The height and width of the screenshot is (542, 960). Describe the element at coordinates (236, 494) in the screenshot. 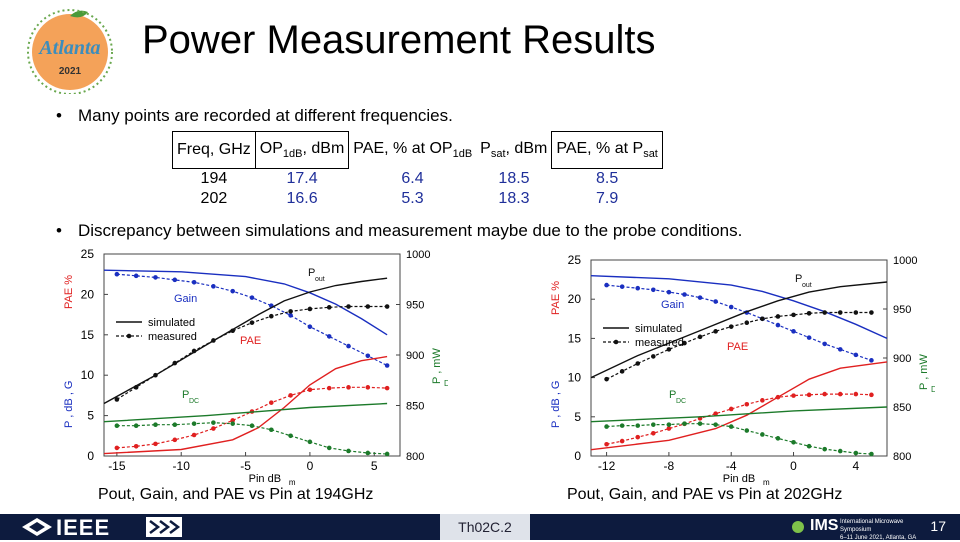

I see `chart-caption-194ghz: Pout, Gain, and PAE vs Pin at 194GHz` at that location.